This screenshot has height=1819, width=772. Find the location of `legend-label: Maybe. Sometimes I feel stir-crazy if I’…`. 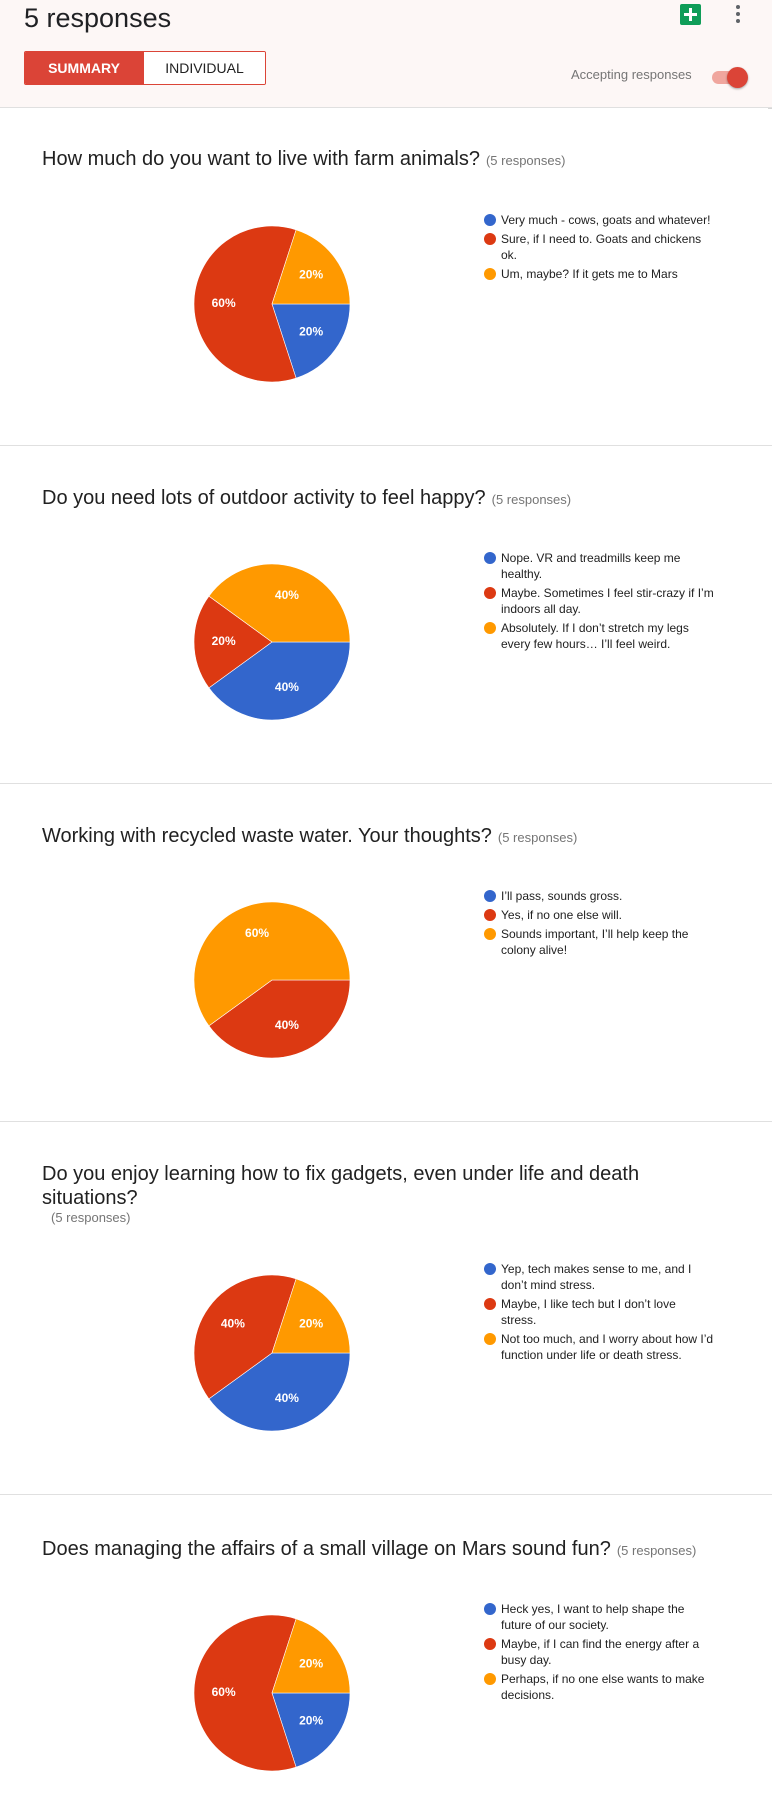

legend-label: Maybe. Sometimes I feel stir-crazy if I’… is located at coordinates (607, 601).